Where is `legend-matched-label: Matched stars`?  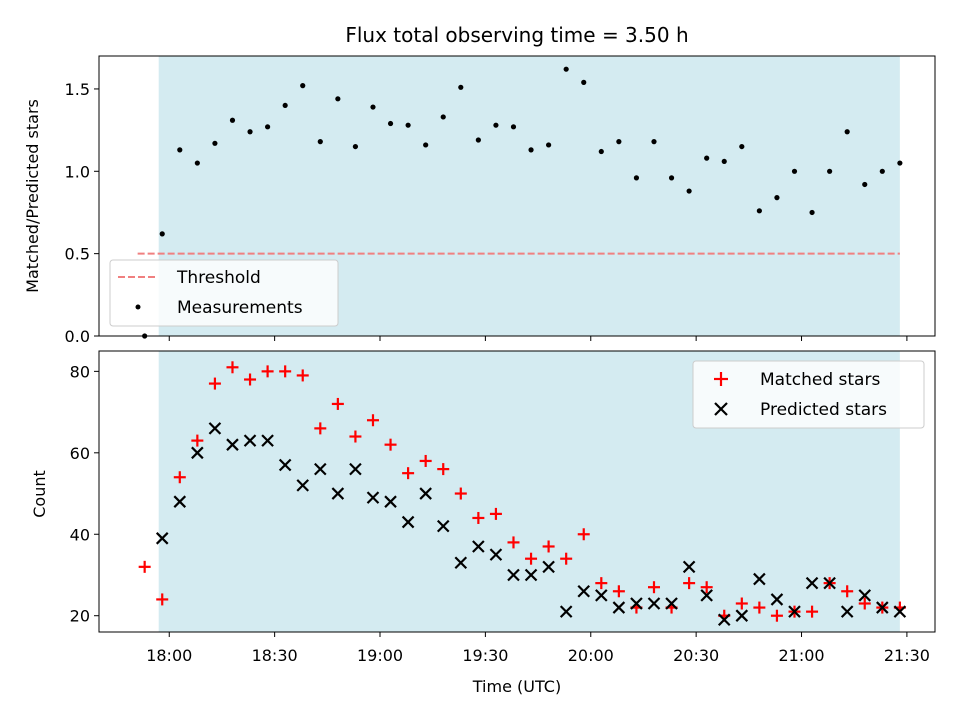 legend-matched-label: Matched stars is located at coordinates (820, 380).